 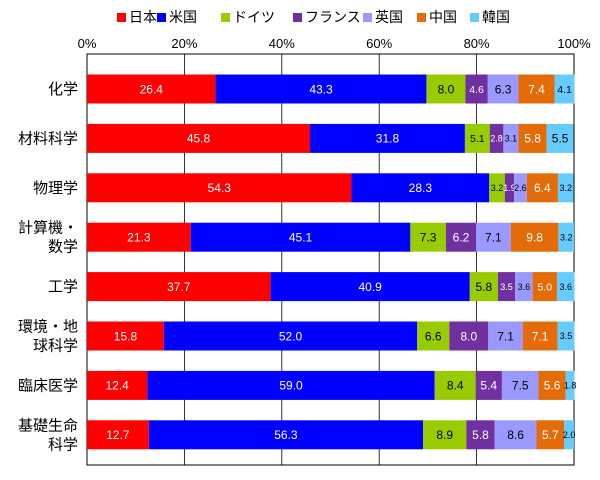 What do you see at coordinates (560, 139) in the screenshot?
I see `data-label: 5.5` at bounding box center [560, 139].